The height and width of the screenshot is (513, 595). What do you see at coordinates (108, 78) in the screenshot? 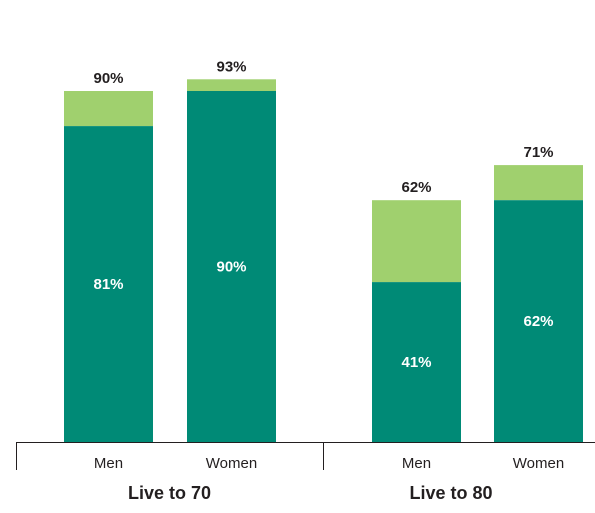
I see `total-label-g1-men: 90%` at bounding box center [108, 78].